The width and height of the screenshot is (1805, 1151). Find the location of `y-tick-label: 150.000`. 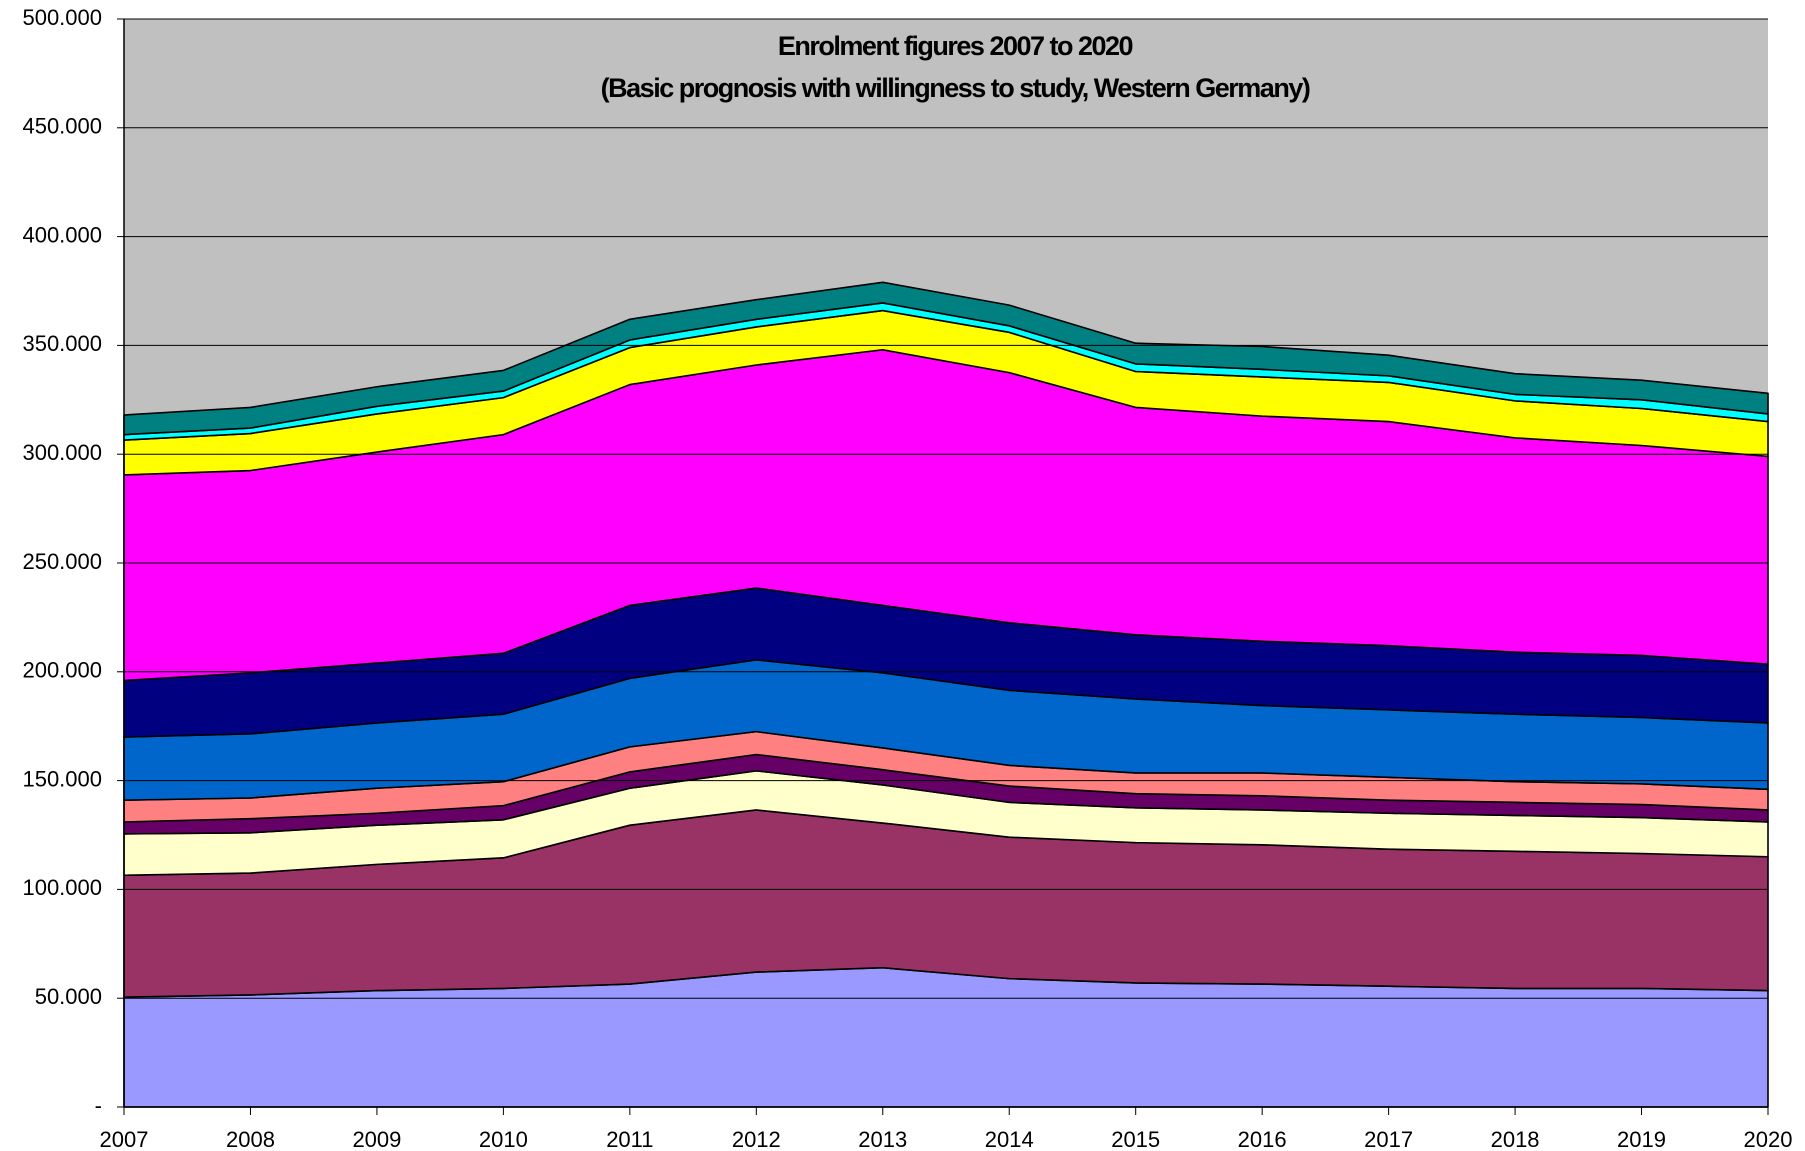

y-tick-label: 150.000 is located at coordinates (62, 778).